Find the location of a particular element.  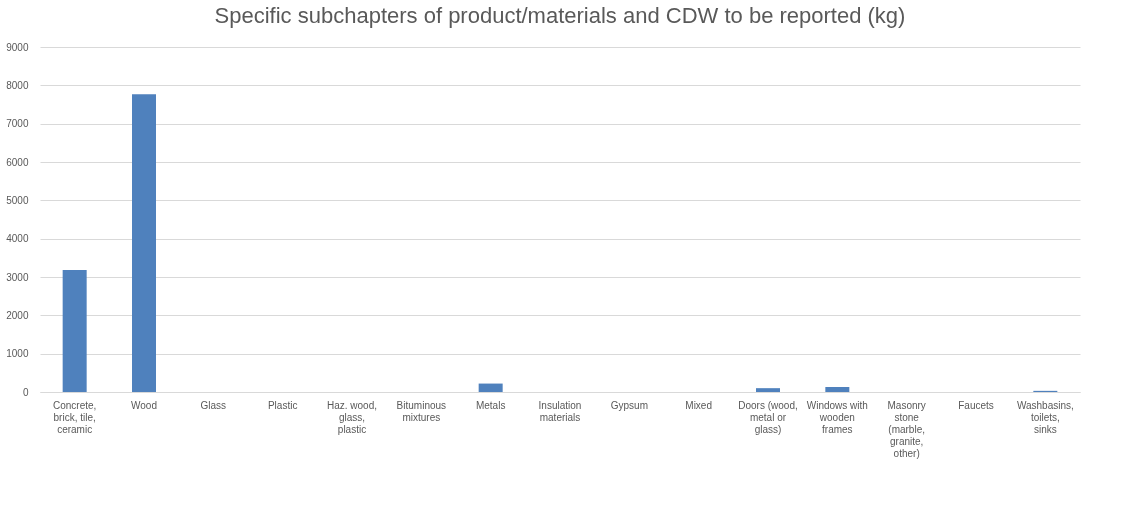

x-tick-label: Gypsum is located at coordinates (629, 405).